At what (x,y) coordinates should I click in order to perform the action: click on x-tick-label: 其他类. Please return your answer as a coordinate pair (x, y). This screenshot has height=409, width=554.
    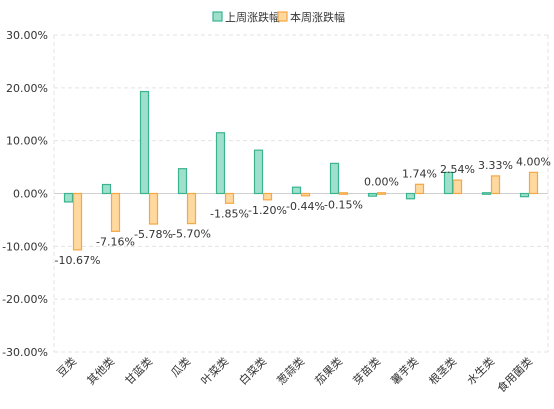
    Looking at the image, I should click on (100, 370).